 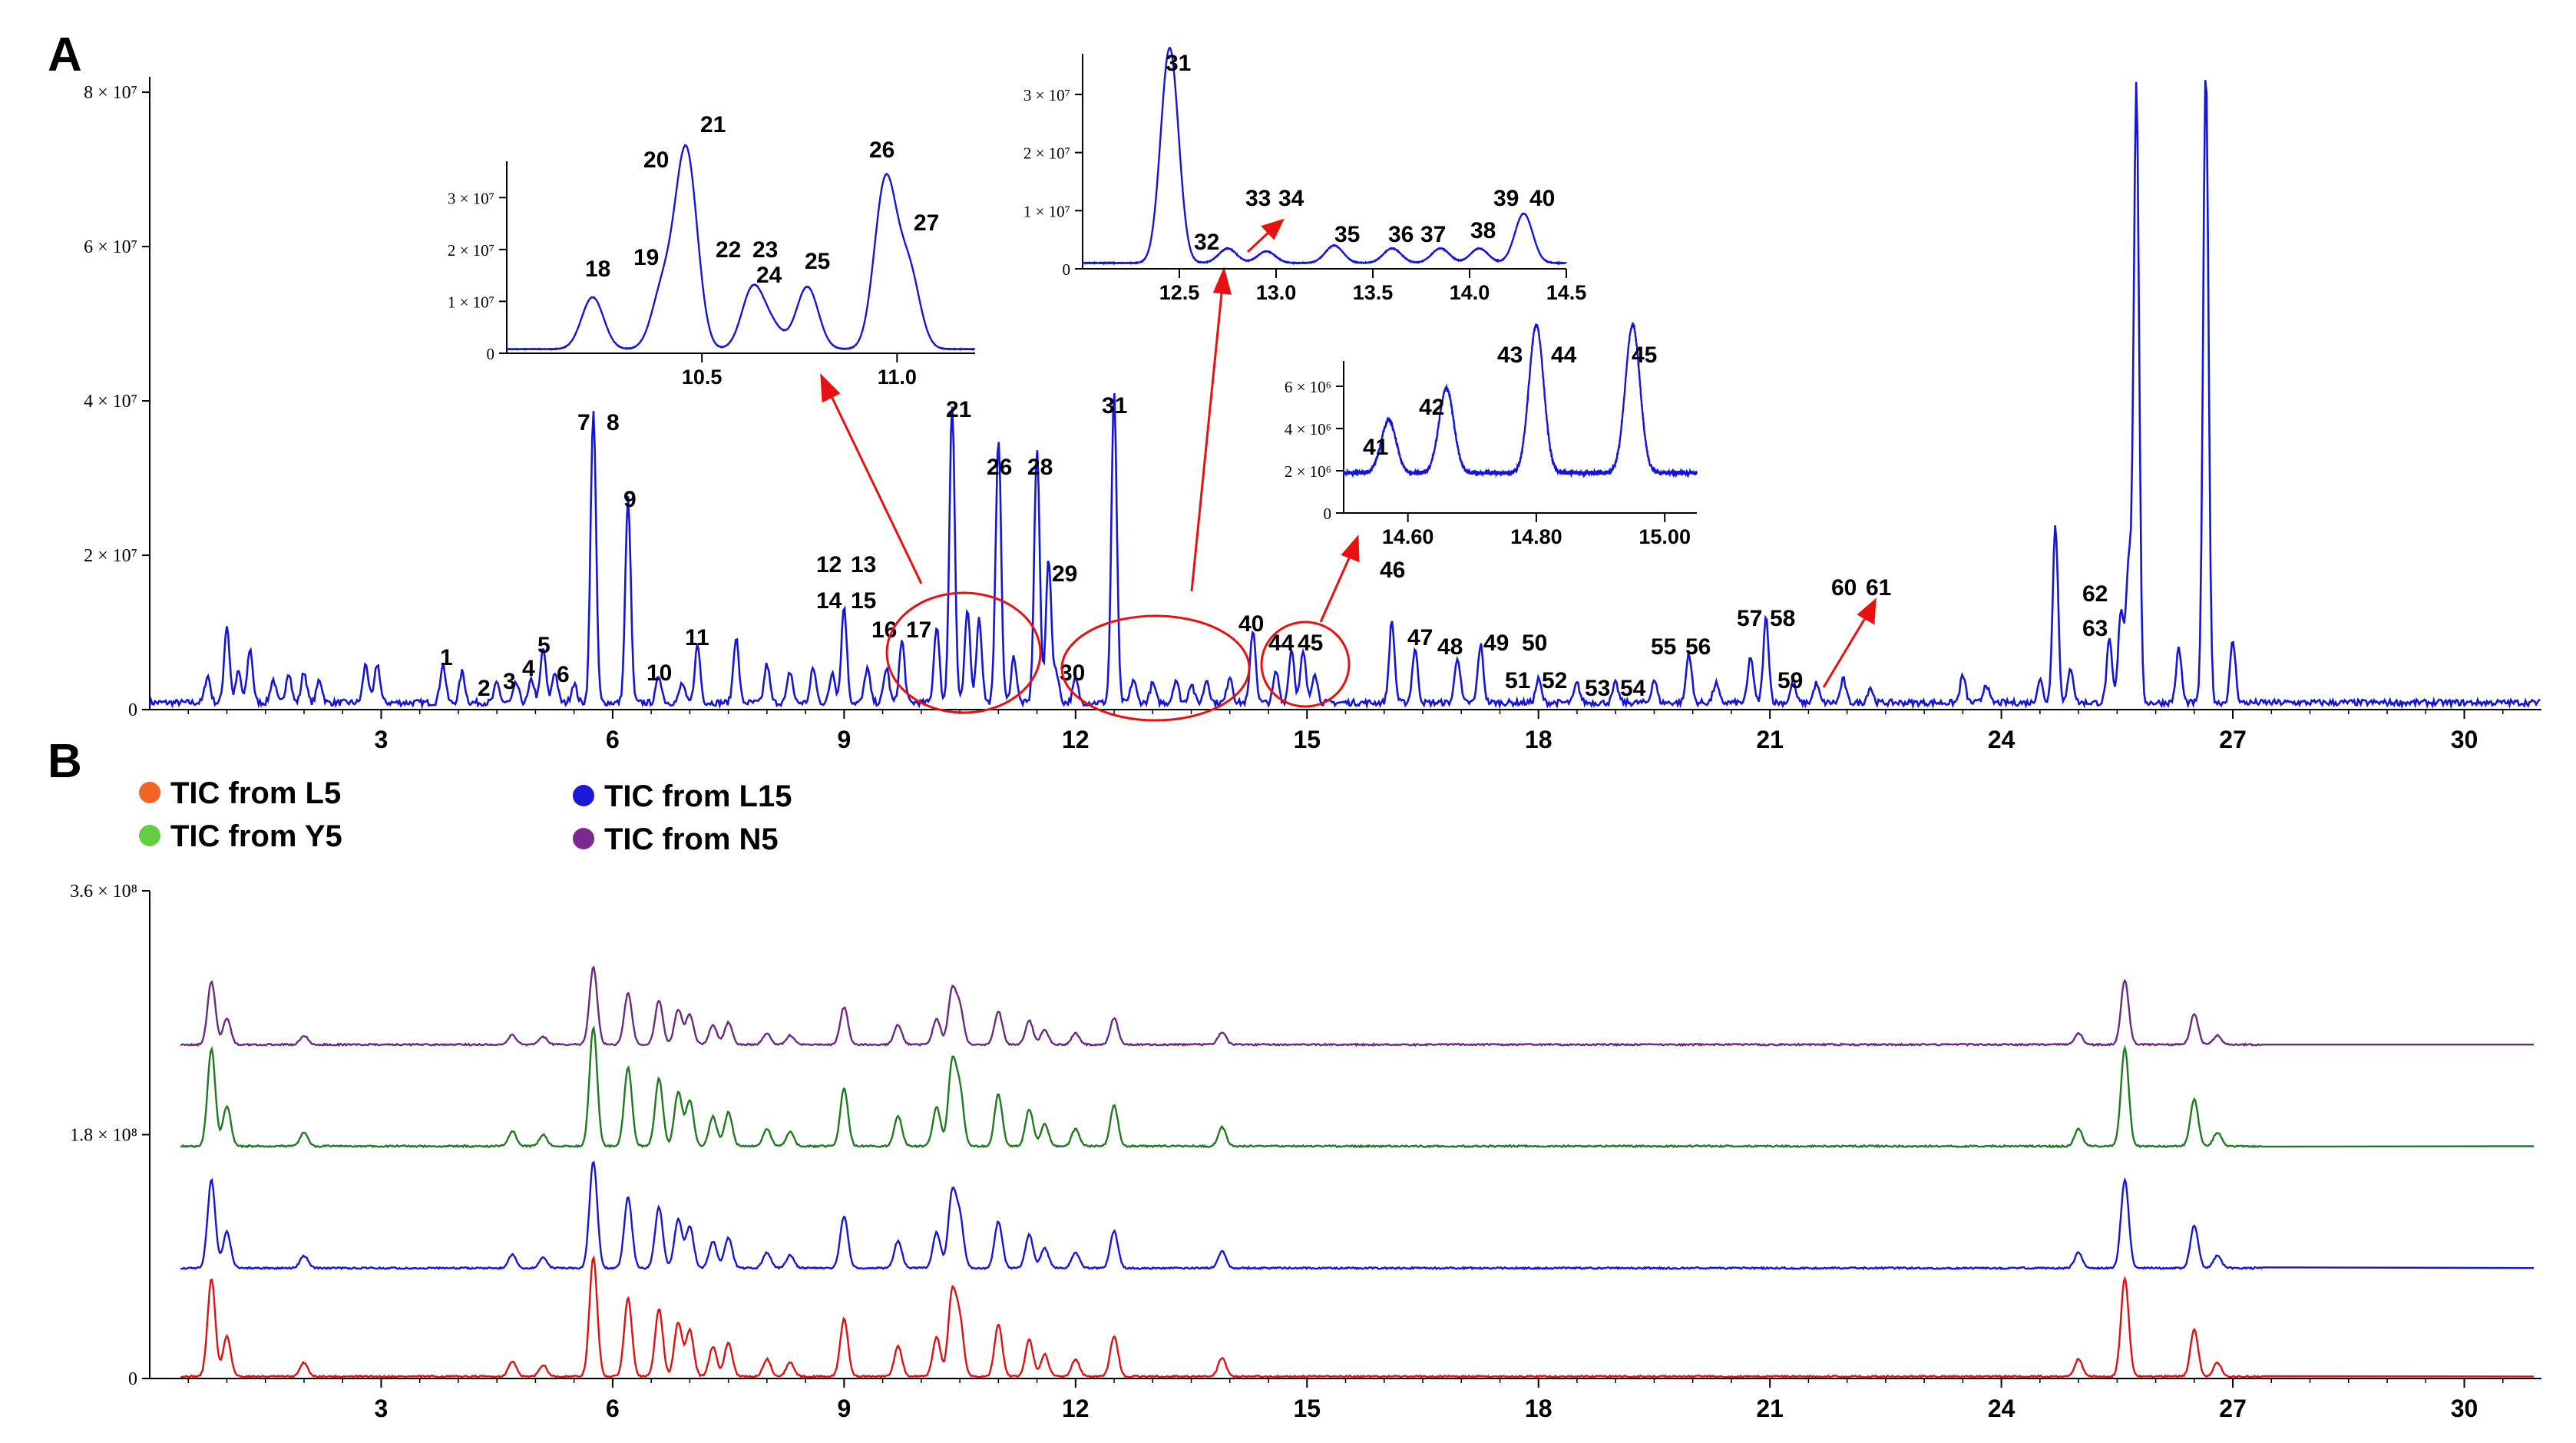 I want to click on main-x-tick-label: 18, so click(x=1539, y=740).